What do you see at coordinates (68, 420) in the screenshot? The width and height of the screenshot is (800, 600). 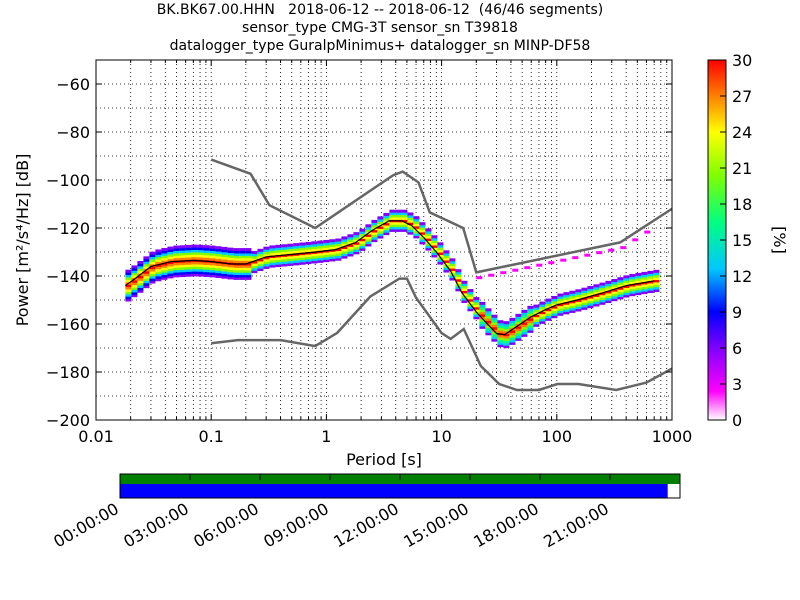 I see `y-tick-label: −200` at bounding box center [68, 420].